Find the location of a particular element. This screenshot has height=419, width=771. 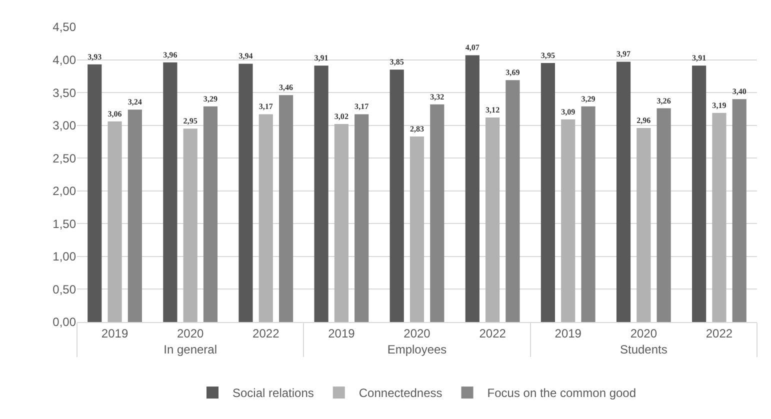

y-tick-label: 1,50 is located at coordinates (64, 223).